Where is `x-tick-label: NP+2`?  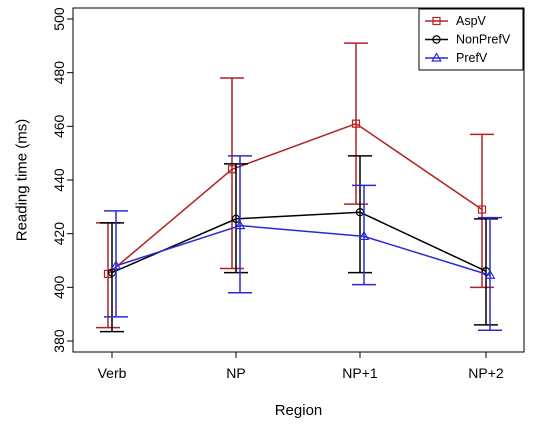
x-tick-label: NP+2 is located at coordinates (486, 373).